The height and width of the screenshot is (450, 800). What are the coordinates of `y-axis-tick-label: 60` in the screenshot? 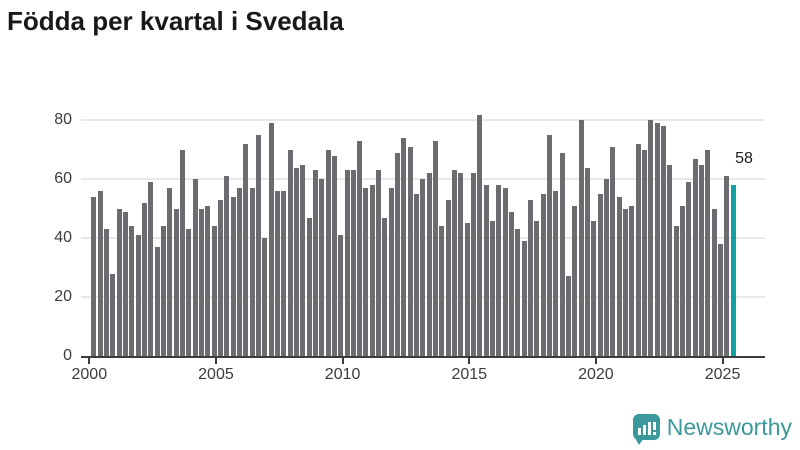 It's located at (63, 179).